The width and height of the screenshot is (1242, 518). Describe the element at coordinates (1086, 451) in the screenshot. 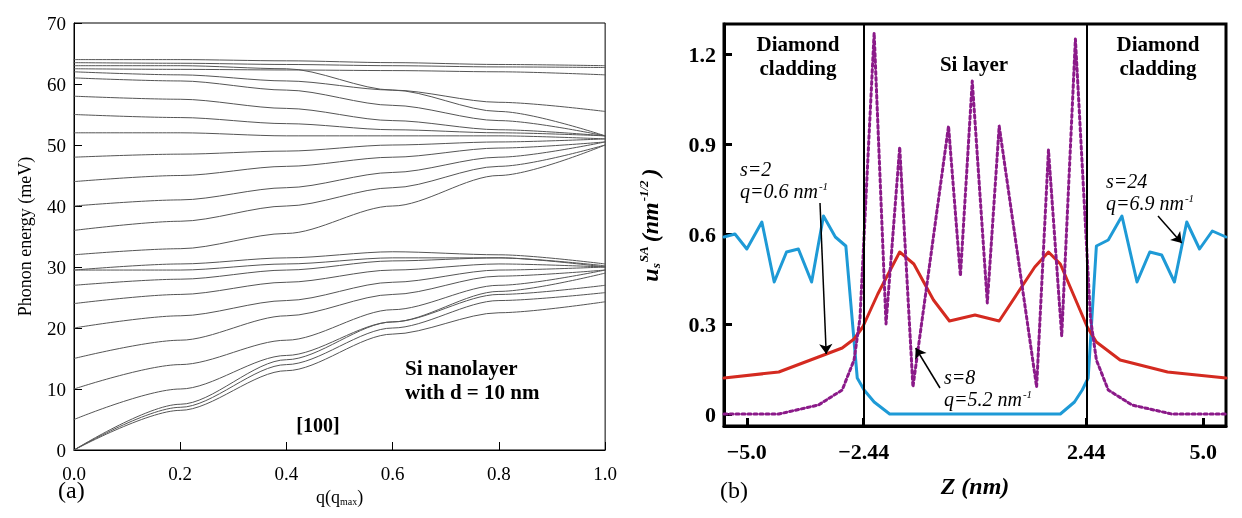

I see `x-tick-label: 2.44` at that location.